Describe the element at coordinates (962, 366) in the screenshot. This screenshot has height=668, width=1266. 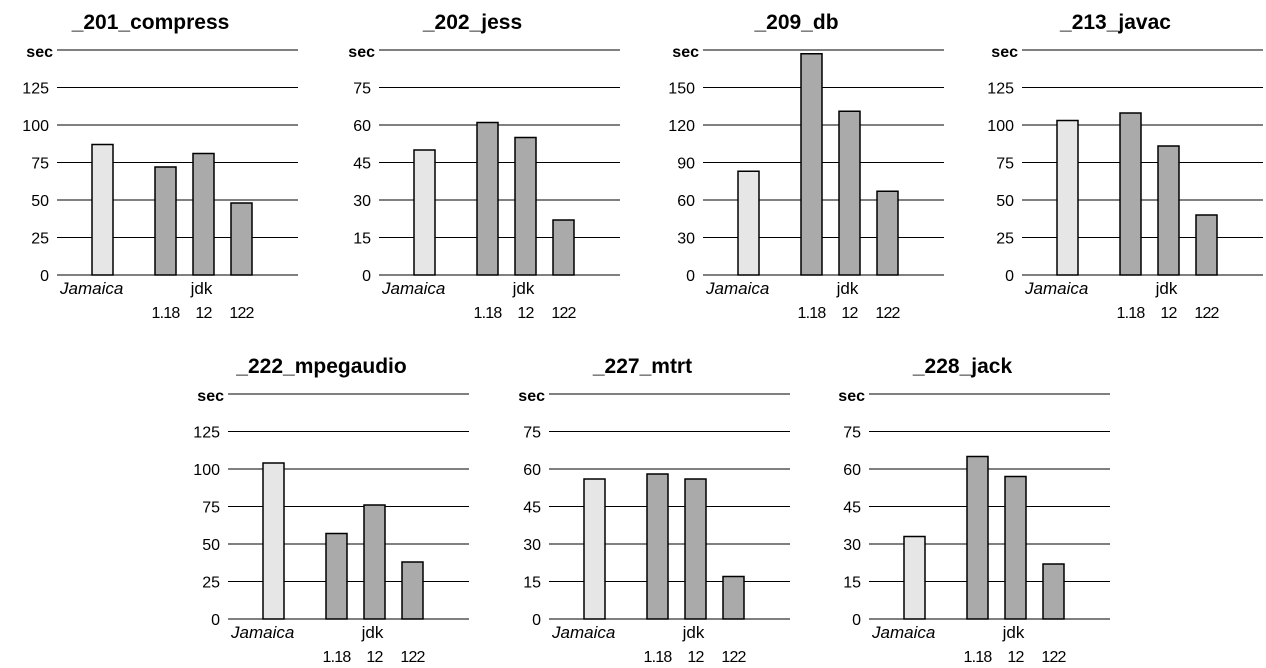
I see `chart-title: _228_jack` at that location.